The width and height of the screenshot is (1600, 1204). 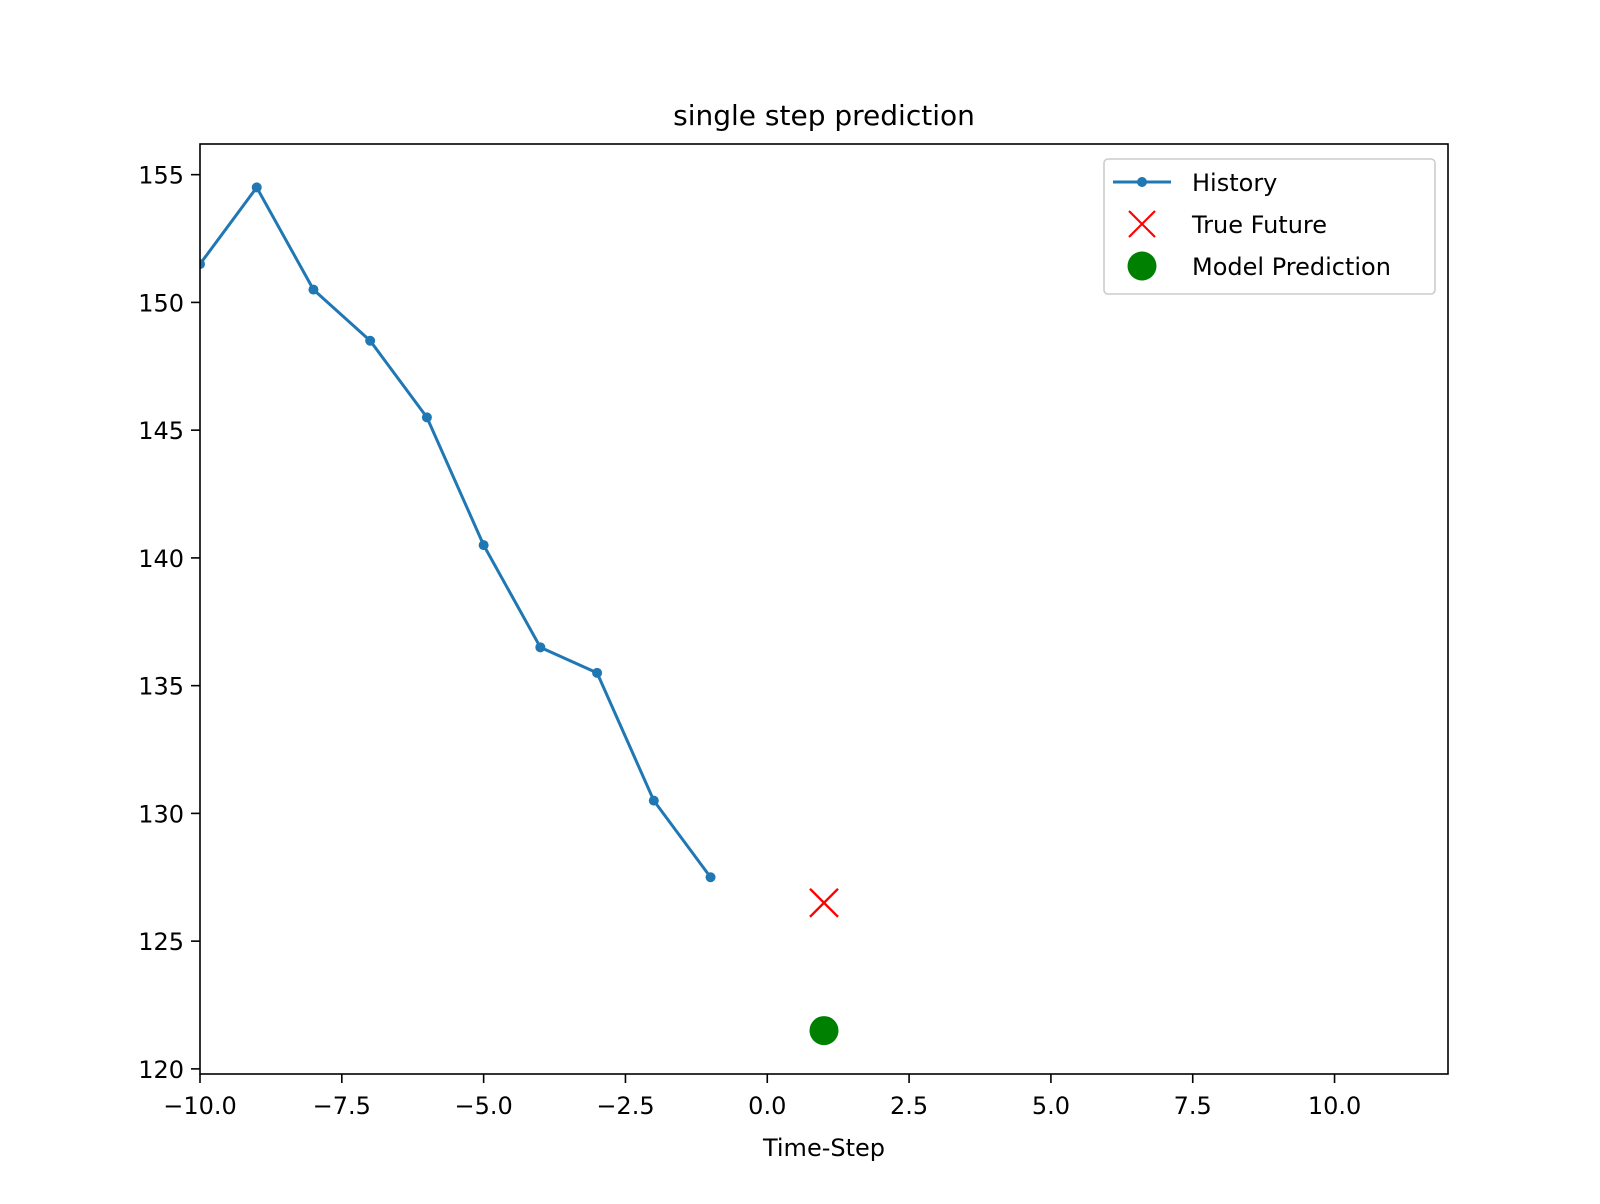 I want to click on legend-true-future-marker-b, so click(x=1142, y=224).